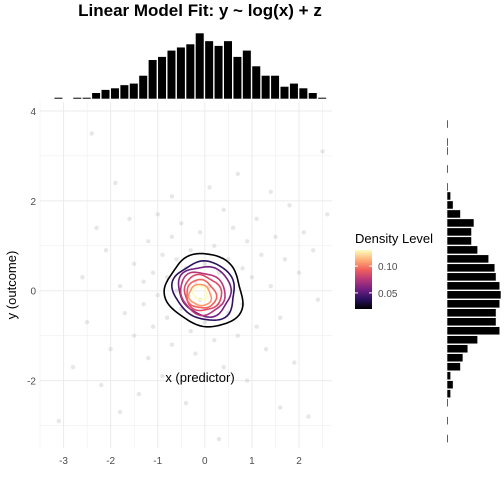  Describe the element at coordinates (31, 382) in the screenshot. I see `y-tick-label: -2` at that location.